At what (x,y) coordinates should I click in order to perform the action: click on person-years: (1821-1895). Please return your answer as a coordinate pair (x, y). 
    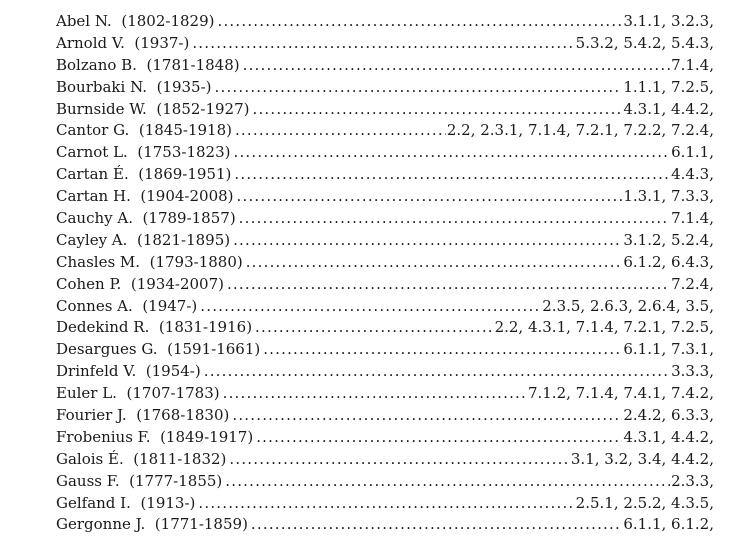
    Looking at the image, I should click on (183, 239).